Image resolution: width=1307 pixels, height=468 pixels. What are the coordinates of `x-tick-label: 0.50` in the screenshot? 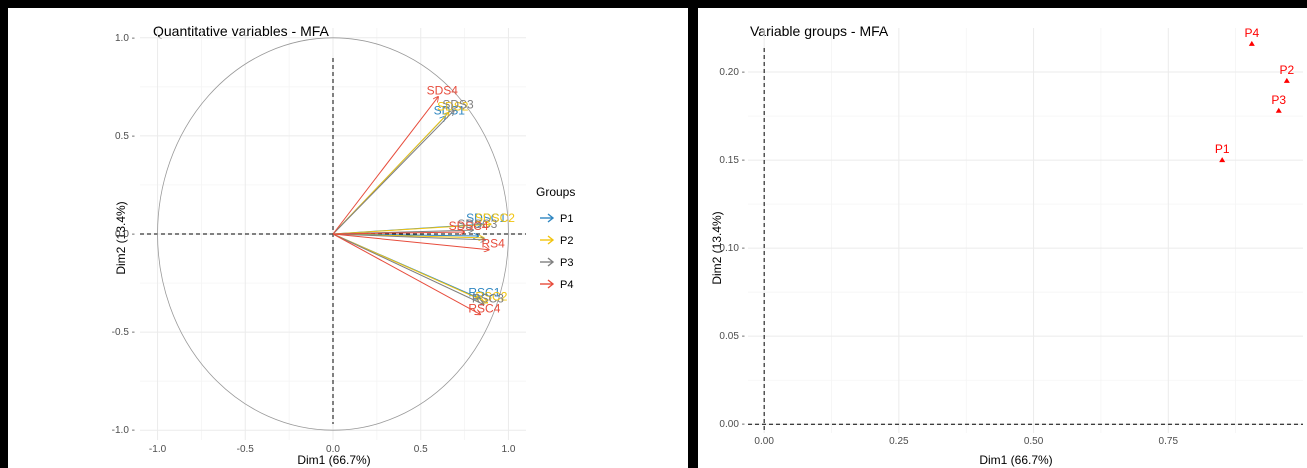 It's located at (1034, 441).